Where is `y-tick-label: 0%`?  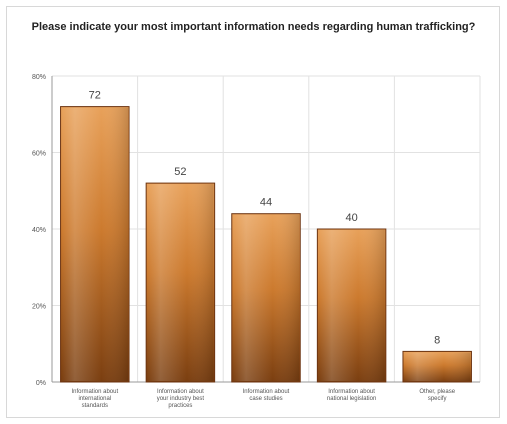 y-tick-label: 0% is located at coordinates (41, 383).